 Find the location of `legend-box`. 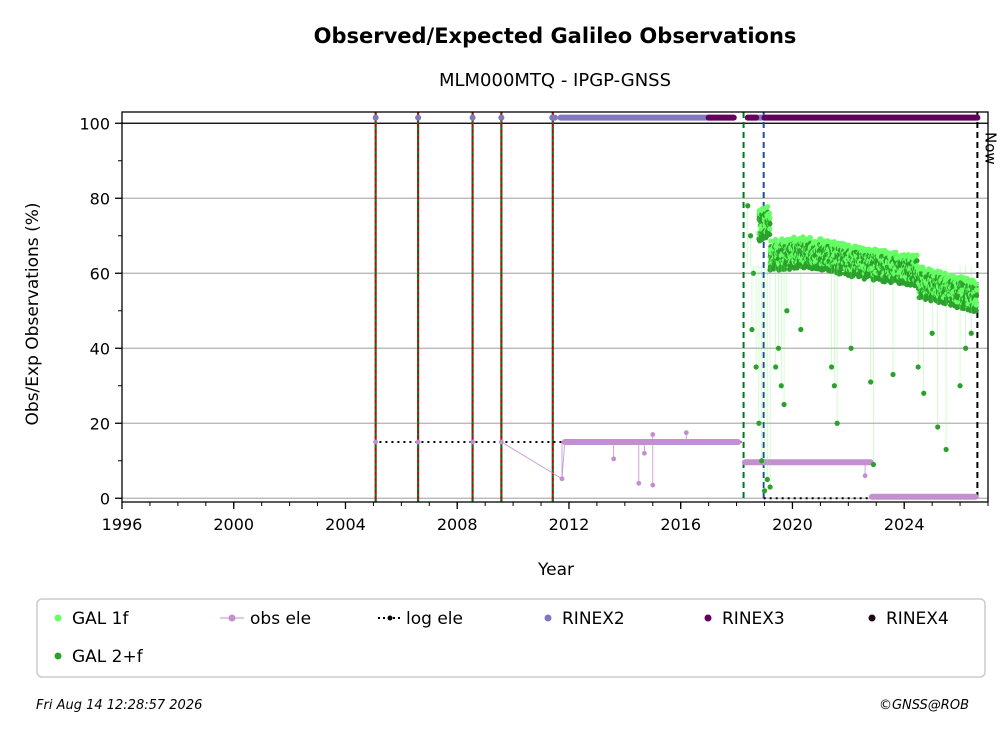

legend-box is located at coordinates (511, 638).